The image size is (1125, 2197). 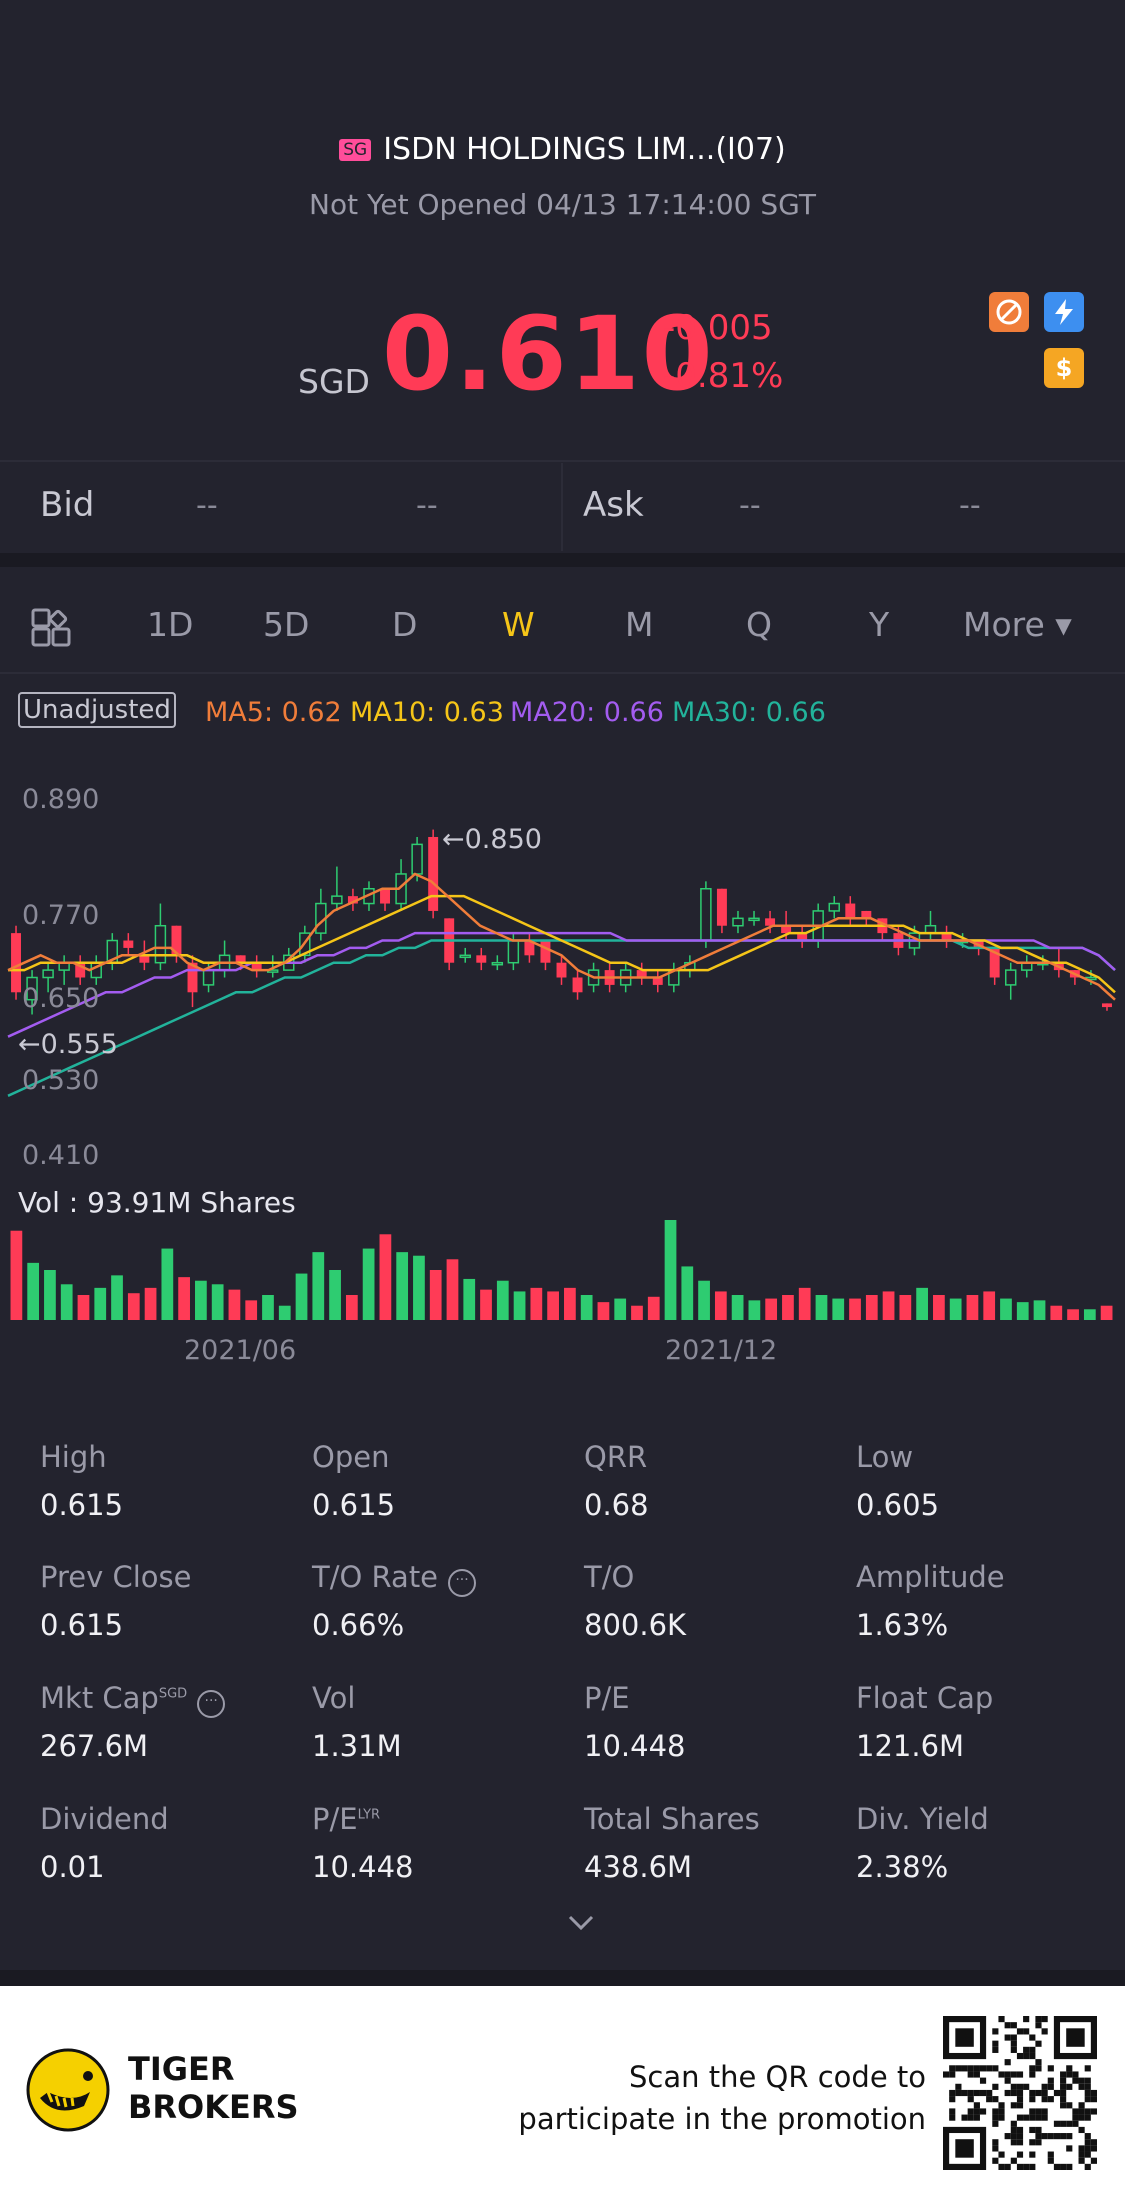 What do you see at coordinates (61, 799) in the screenshot?
I see `y-tick-label: 0.890` at bounding box center [61, 799].